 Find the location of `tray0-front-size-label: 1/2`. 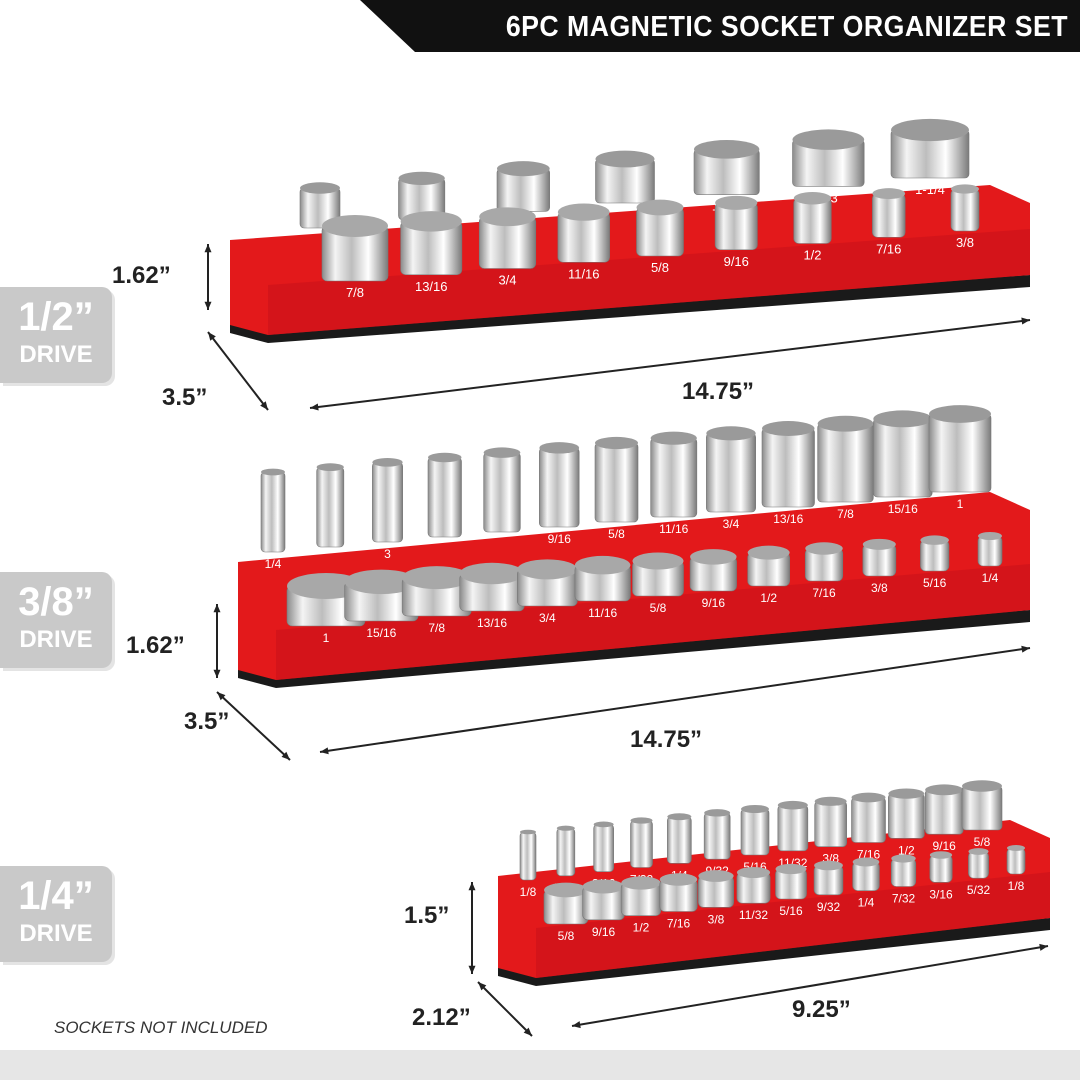

tray0-front-size-label: 1/2 is located at coordinates (812, 255).